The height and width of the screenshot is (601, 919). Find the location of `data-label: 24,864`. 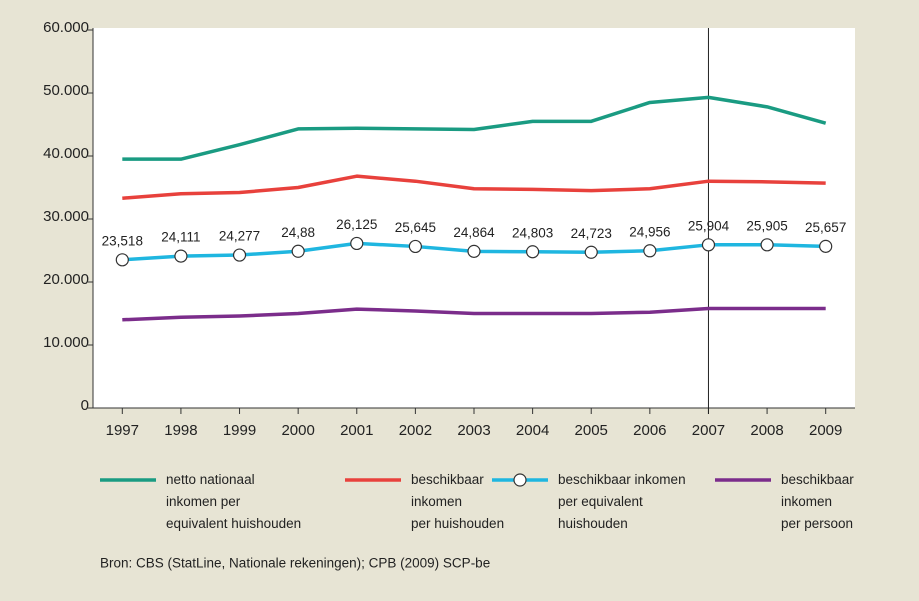

data-label: 24,864 is located at coordinates (474, 232).